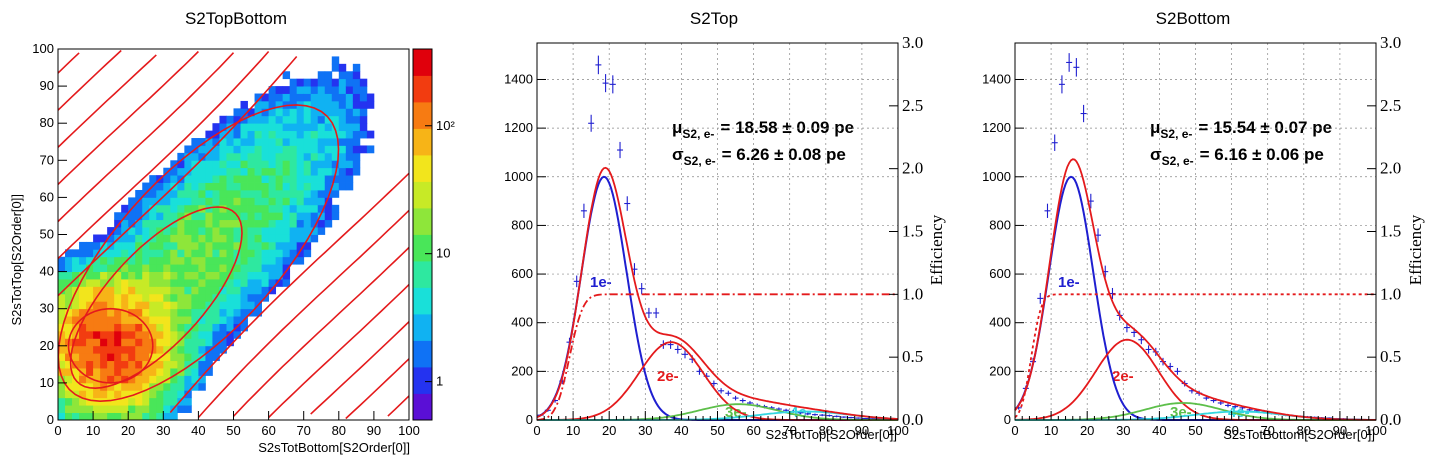  What do you see at coordinates (609, 430) in the screenshot?
I see `x-tick-label: 20` at bounding box center [609, 430].